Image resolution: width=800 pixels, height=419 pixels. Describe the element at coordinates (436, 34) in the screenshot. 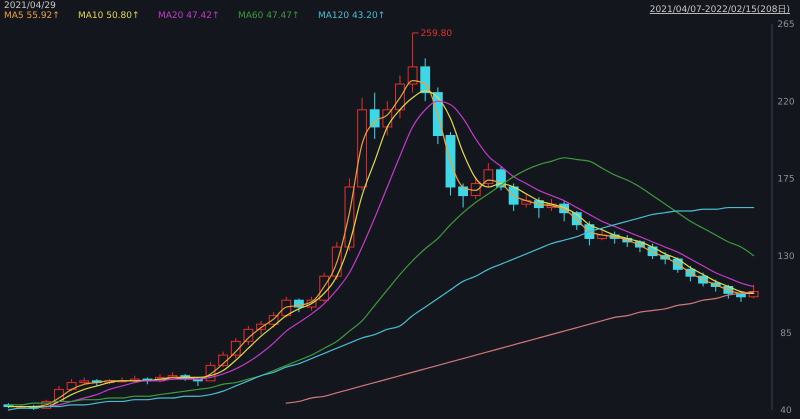

I see `annotation: 259.80` at that location.